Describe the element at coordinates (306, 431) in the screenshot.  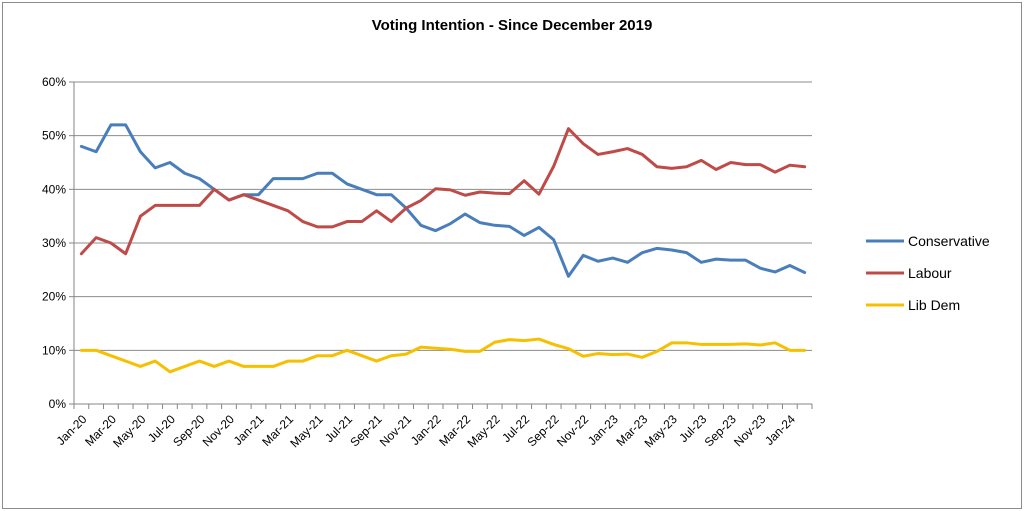
I see `x-tick-label: May-21` at that location.